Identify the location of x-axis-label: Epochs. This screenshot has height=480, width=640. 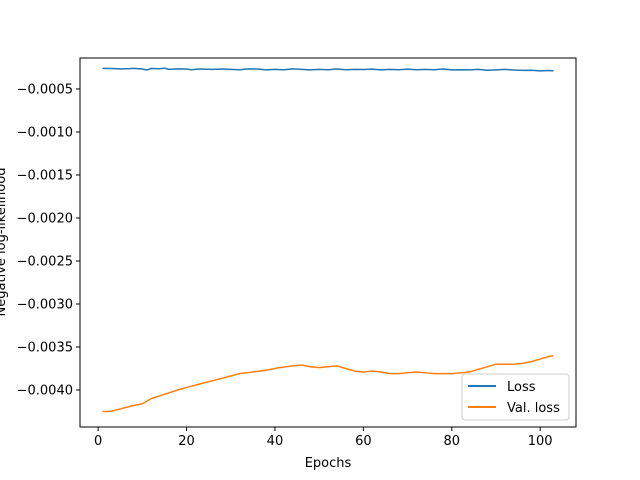
(328, 463).